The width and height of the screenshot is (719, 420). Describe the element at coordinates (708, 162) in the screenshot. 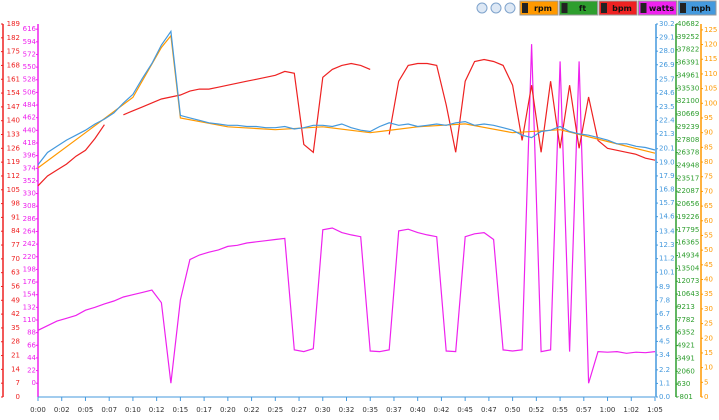

I see `y-tick-label: 80` at that location.